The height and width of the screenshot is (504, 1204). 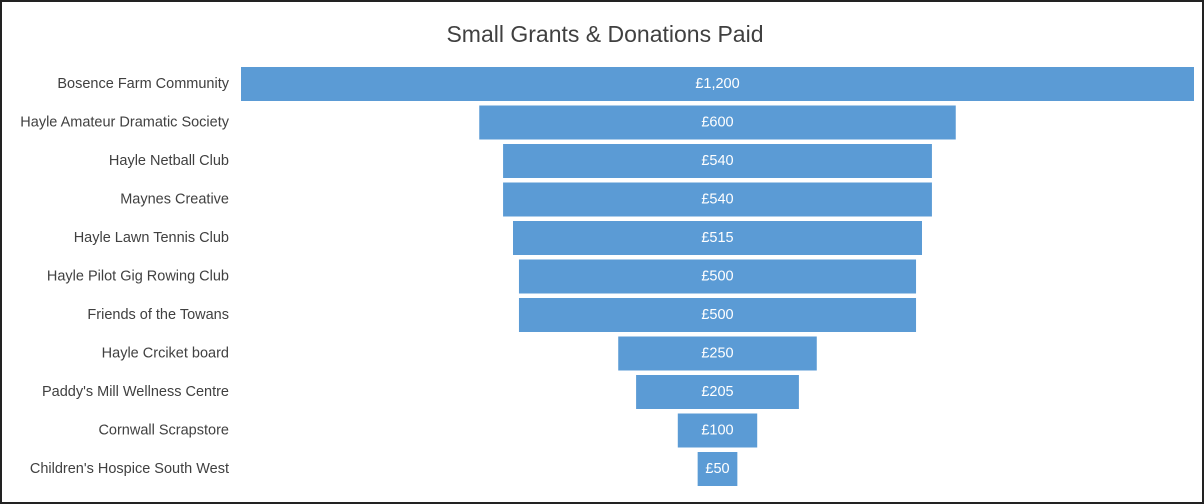 What do you see at coordinates (604, 34) in the screenshot?
I see `chart-title: Small Grants & Donations Paid` at bounding box center [604, 34].